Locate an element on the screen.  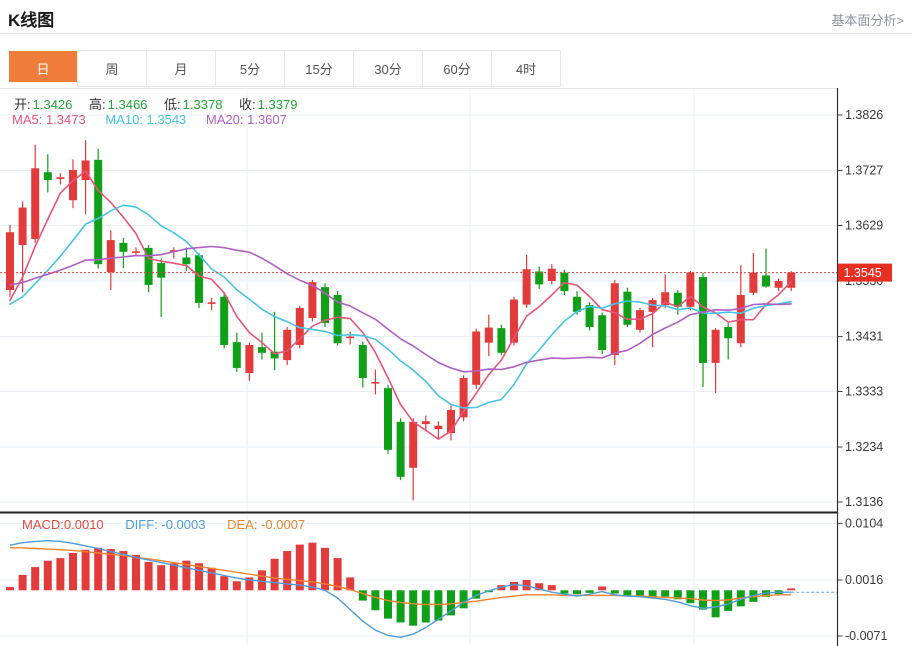
macd-info-bar: MACD:0.0010 DIFF: -0.0003 DEA: -0.0007 is located at coordinates (172, 524).